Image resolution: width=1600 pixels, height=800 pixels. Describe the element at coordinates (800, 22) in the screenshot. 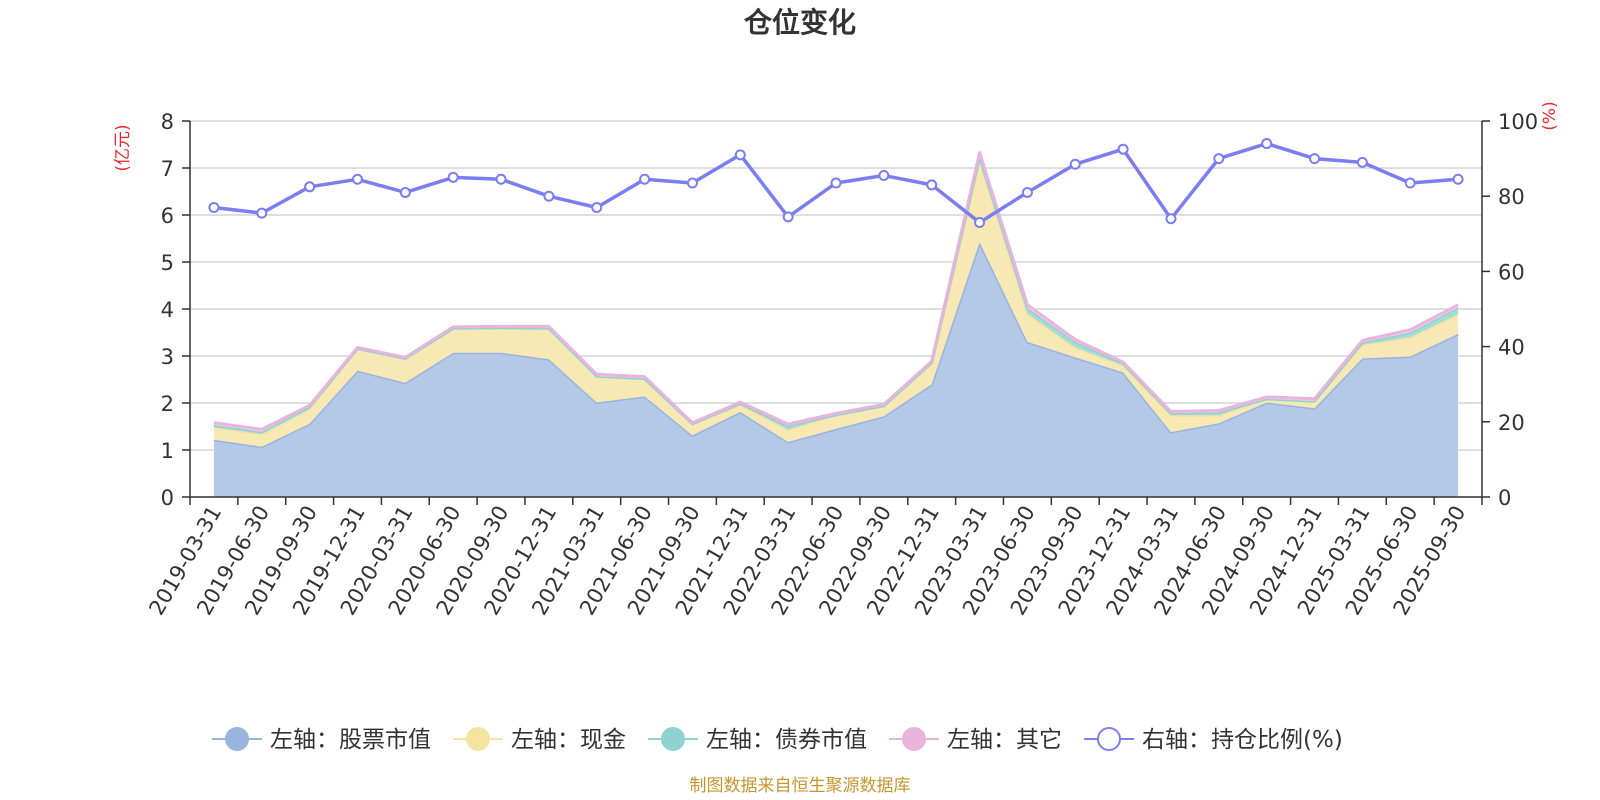

I see `chart-title: 仓位变化` at that location.